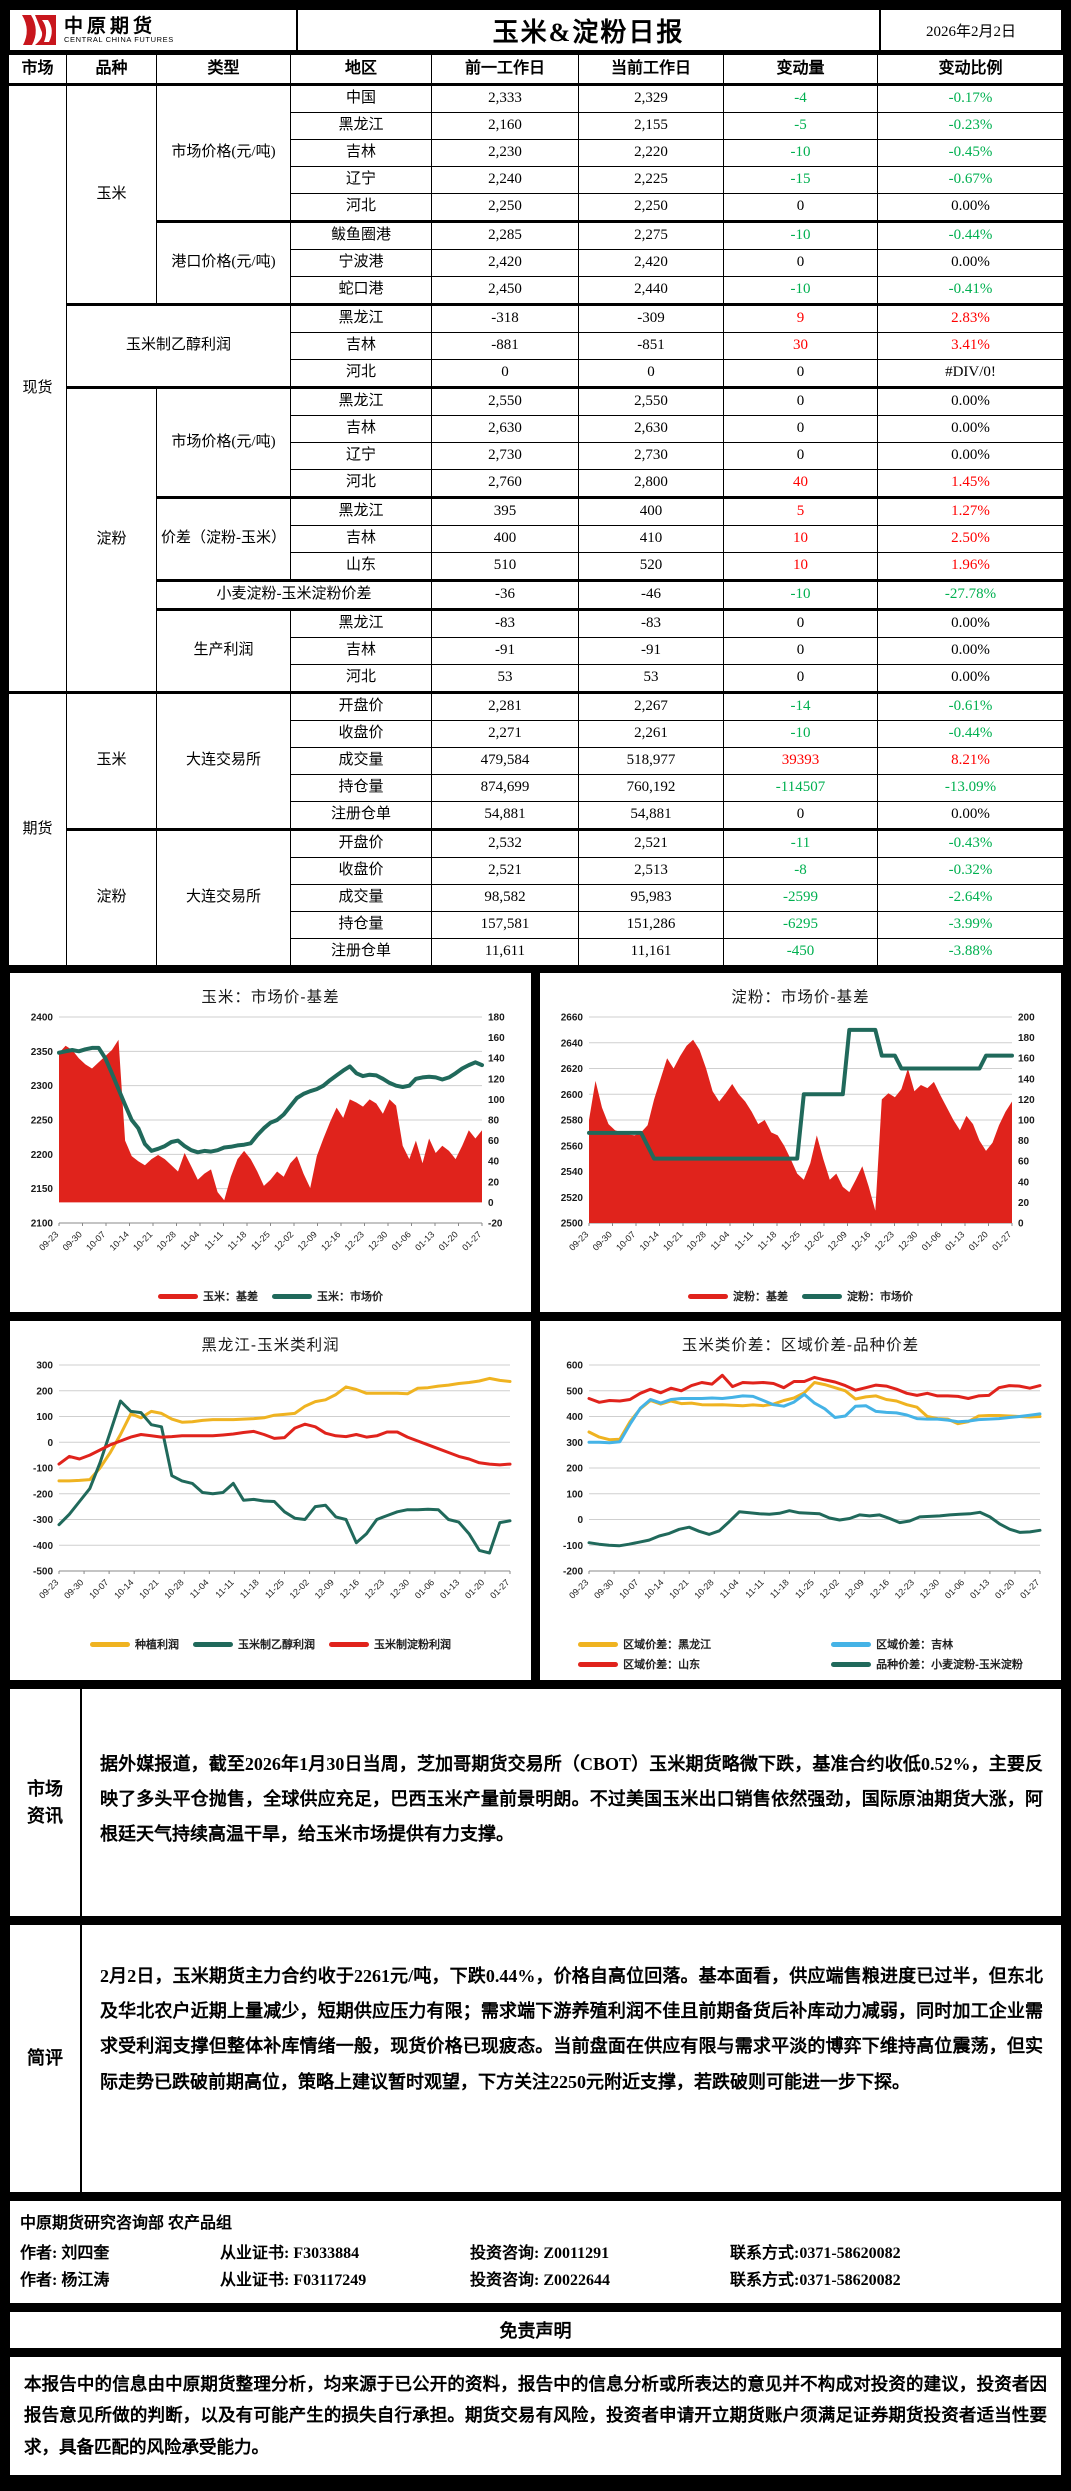 The width and height of the screenshot is (1071, 2491). Describe the element at coordinates (361, 318) in the screenshot. I see `table-cell: 黑龙江` at that location.